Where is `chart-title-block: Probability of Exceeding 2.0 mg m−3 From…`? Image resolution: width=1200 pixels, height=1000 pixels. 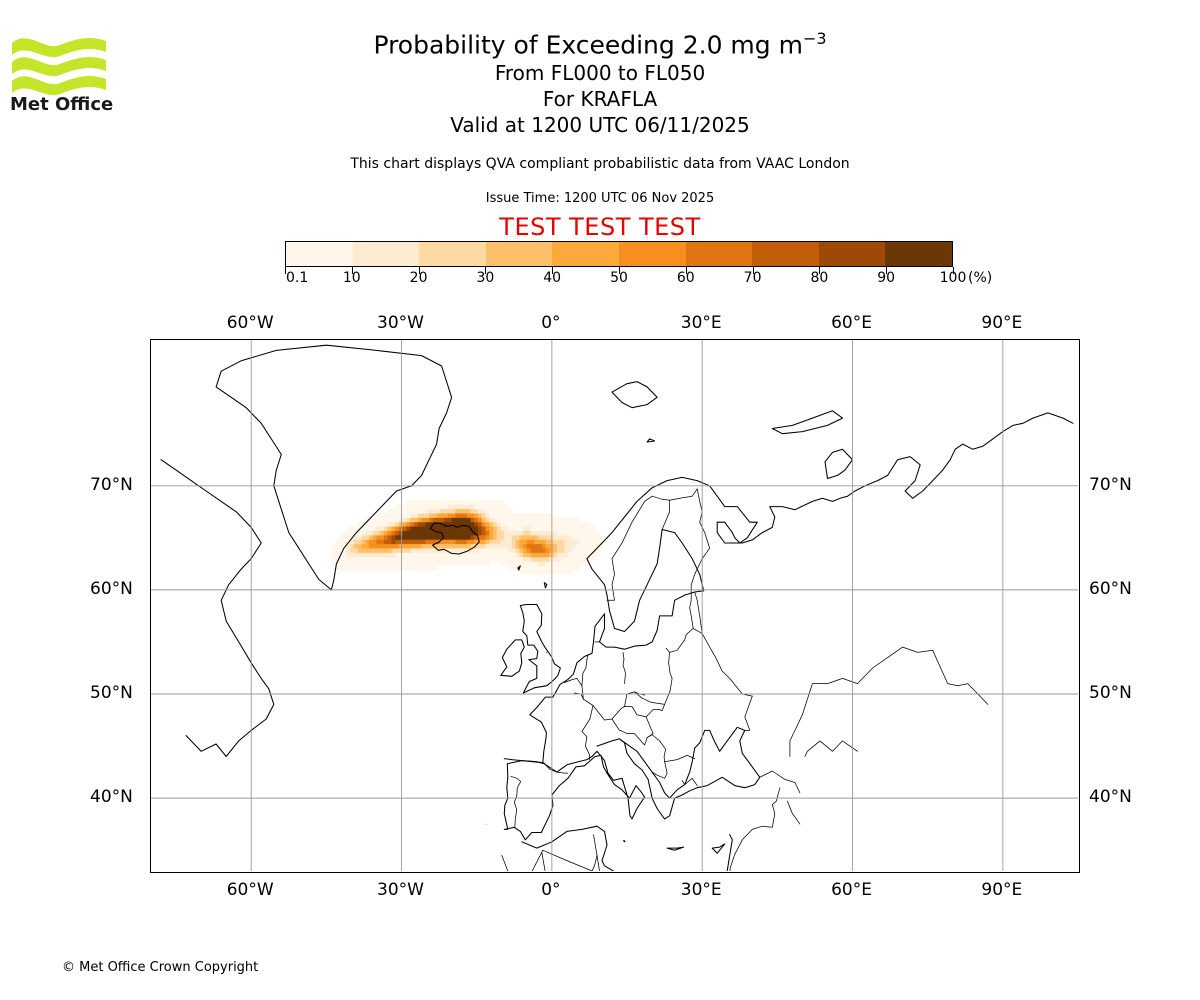
chart-title-block: Probability of Exceeding 2.0 mg m−3 From… is located at coordinates (600, 81).